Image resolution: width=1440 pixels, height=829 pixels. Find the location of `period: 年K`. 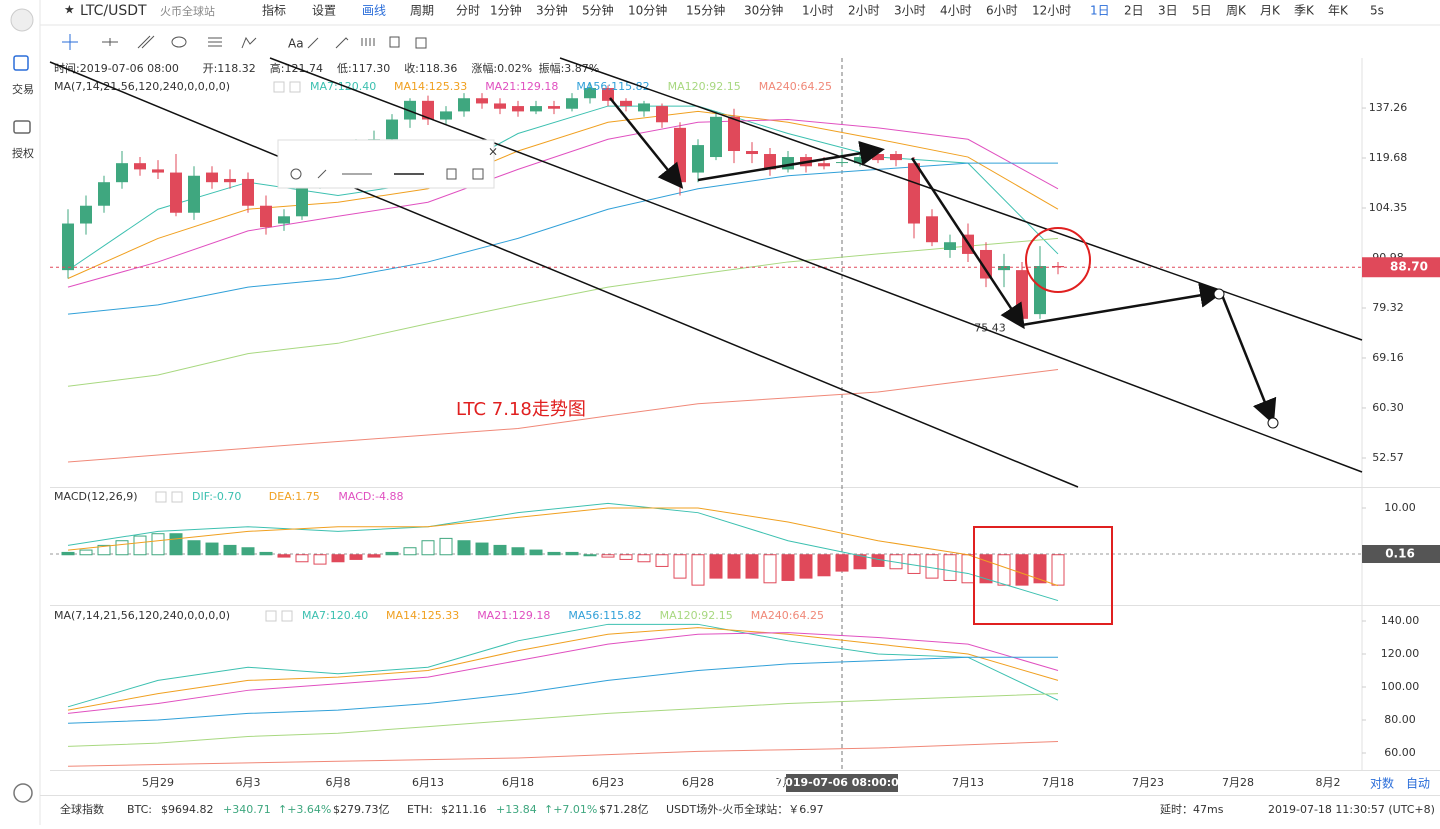

period: 年K is located at coordinates (1338, 11).